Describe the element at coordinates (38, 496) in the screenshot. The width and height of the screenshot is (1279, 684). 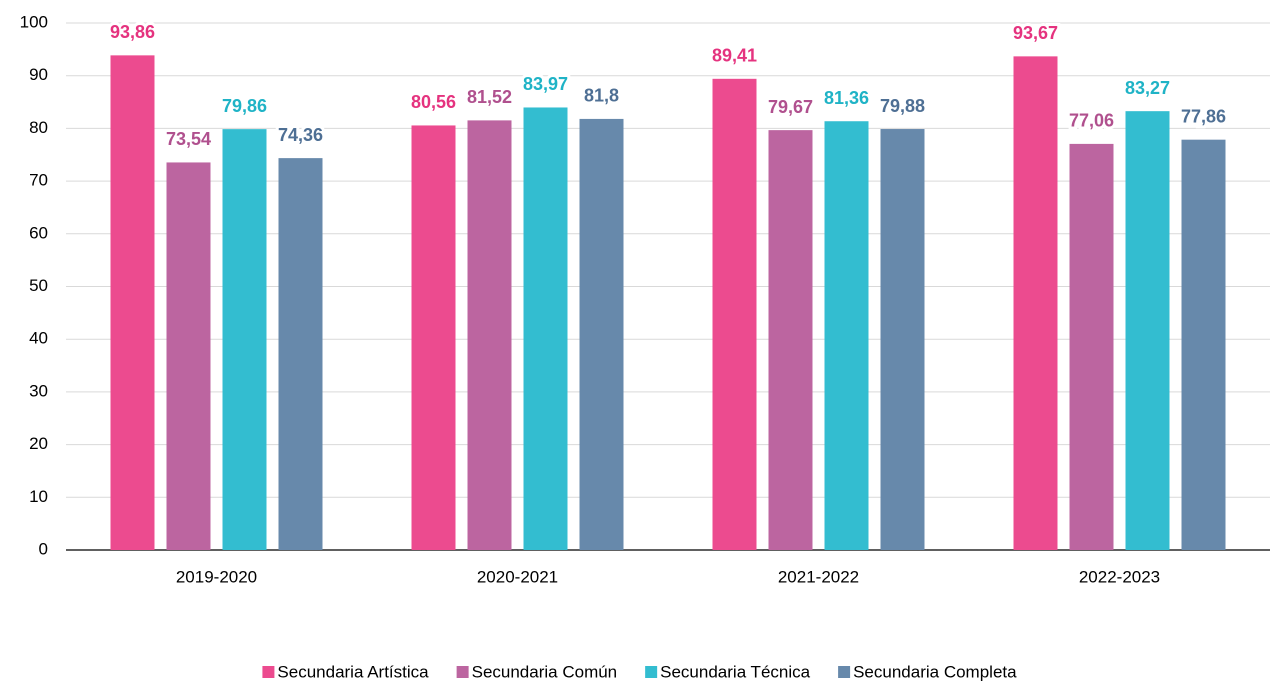
I see `y-tick-label: 10` at that location.